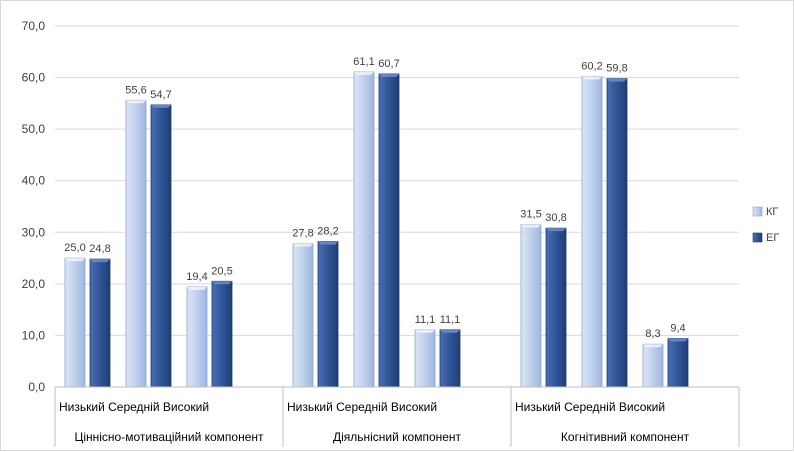  I want to click on data-label: 30,8, so click(555, 218).